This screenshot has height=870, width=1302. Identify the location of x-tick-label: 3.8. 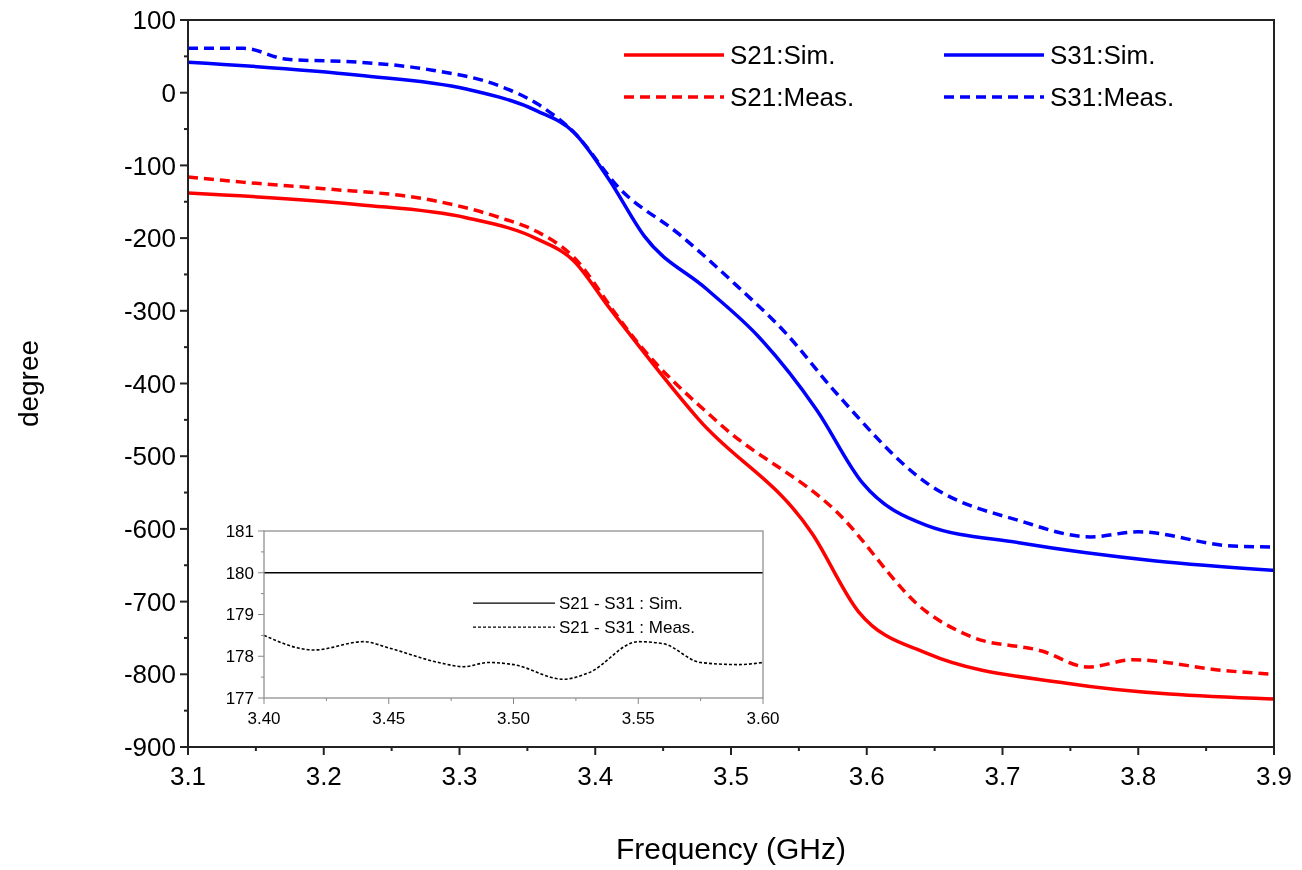
(1138, 776).